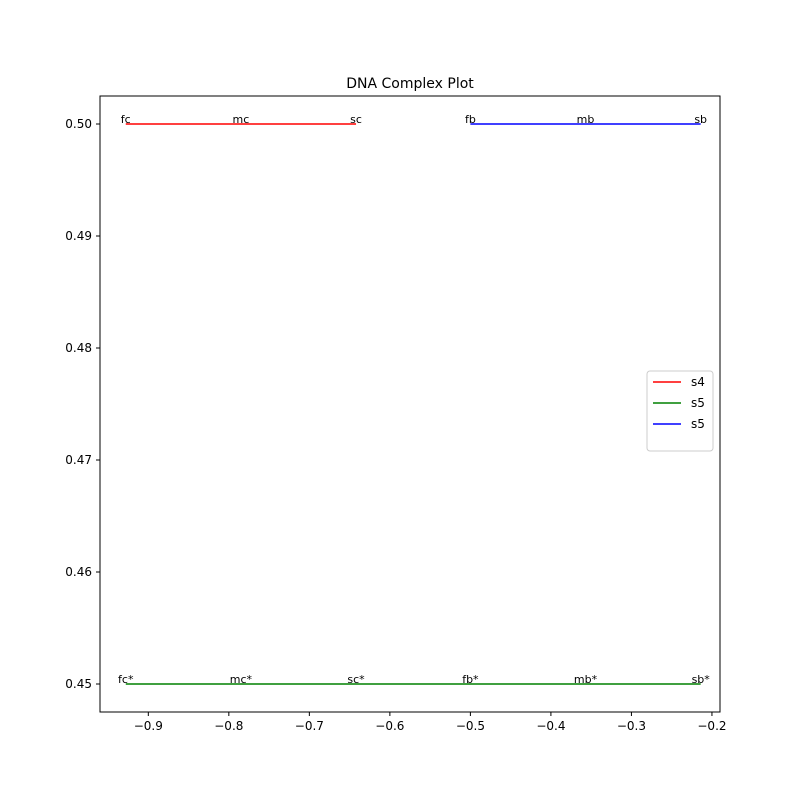  Describe the element at coordinates (78, 460) in the screenshot. I see `y-tick-label: 0.47` at that location.